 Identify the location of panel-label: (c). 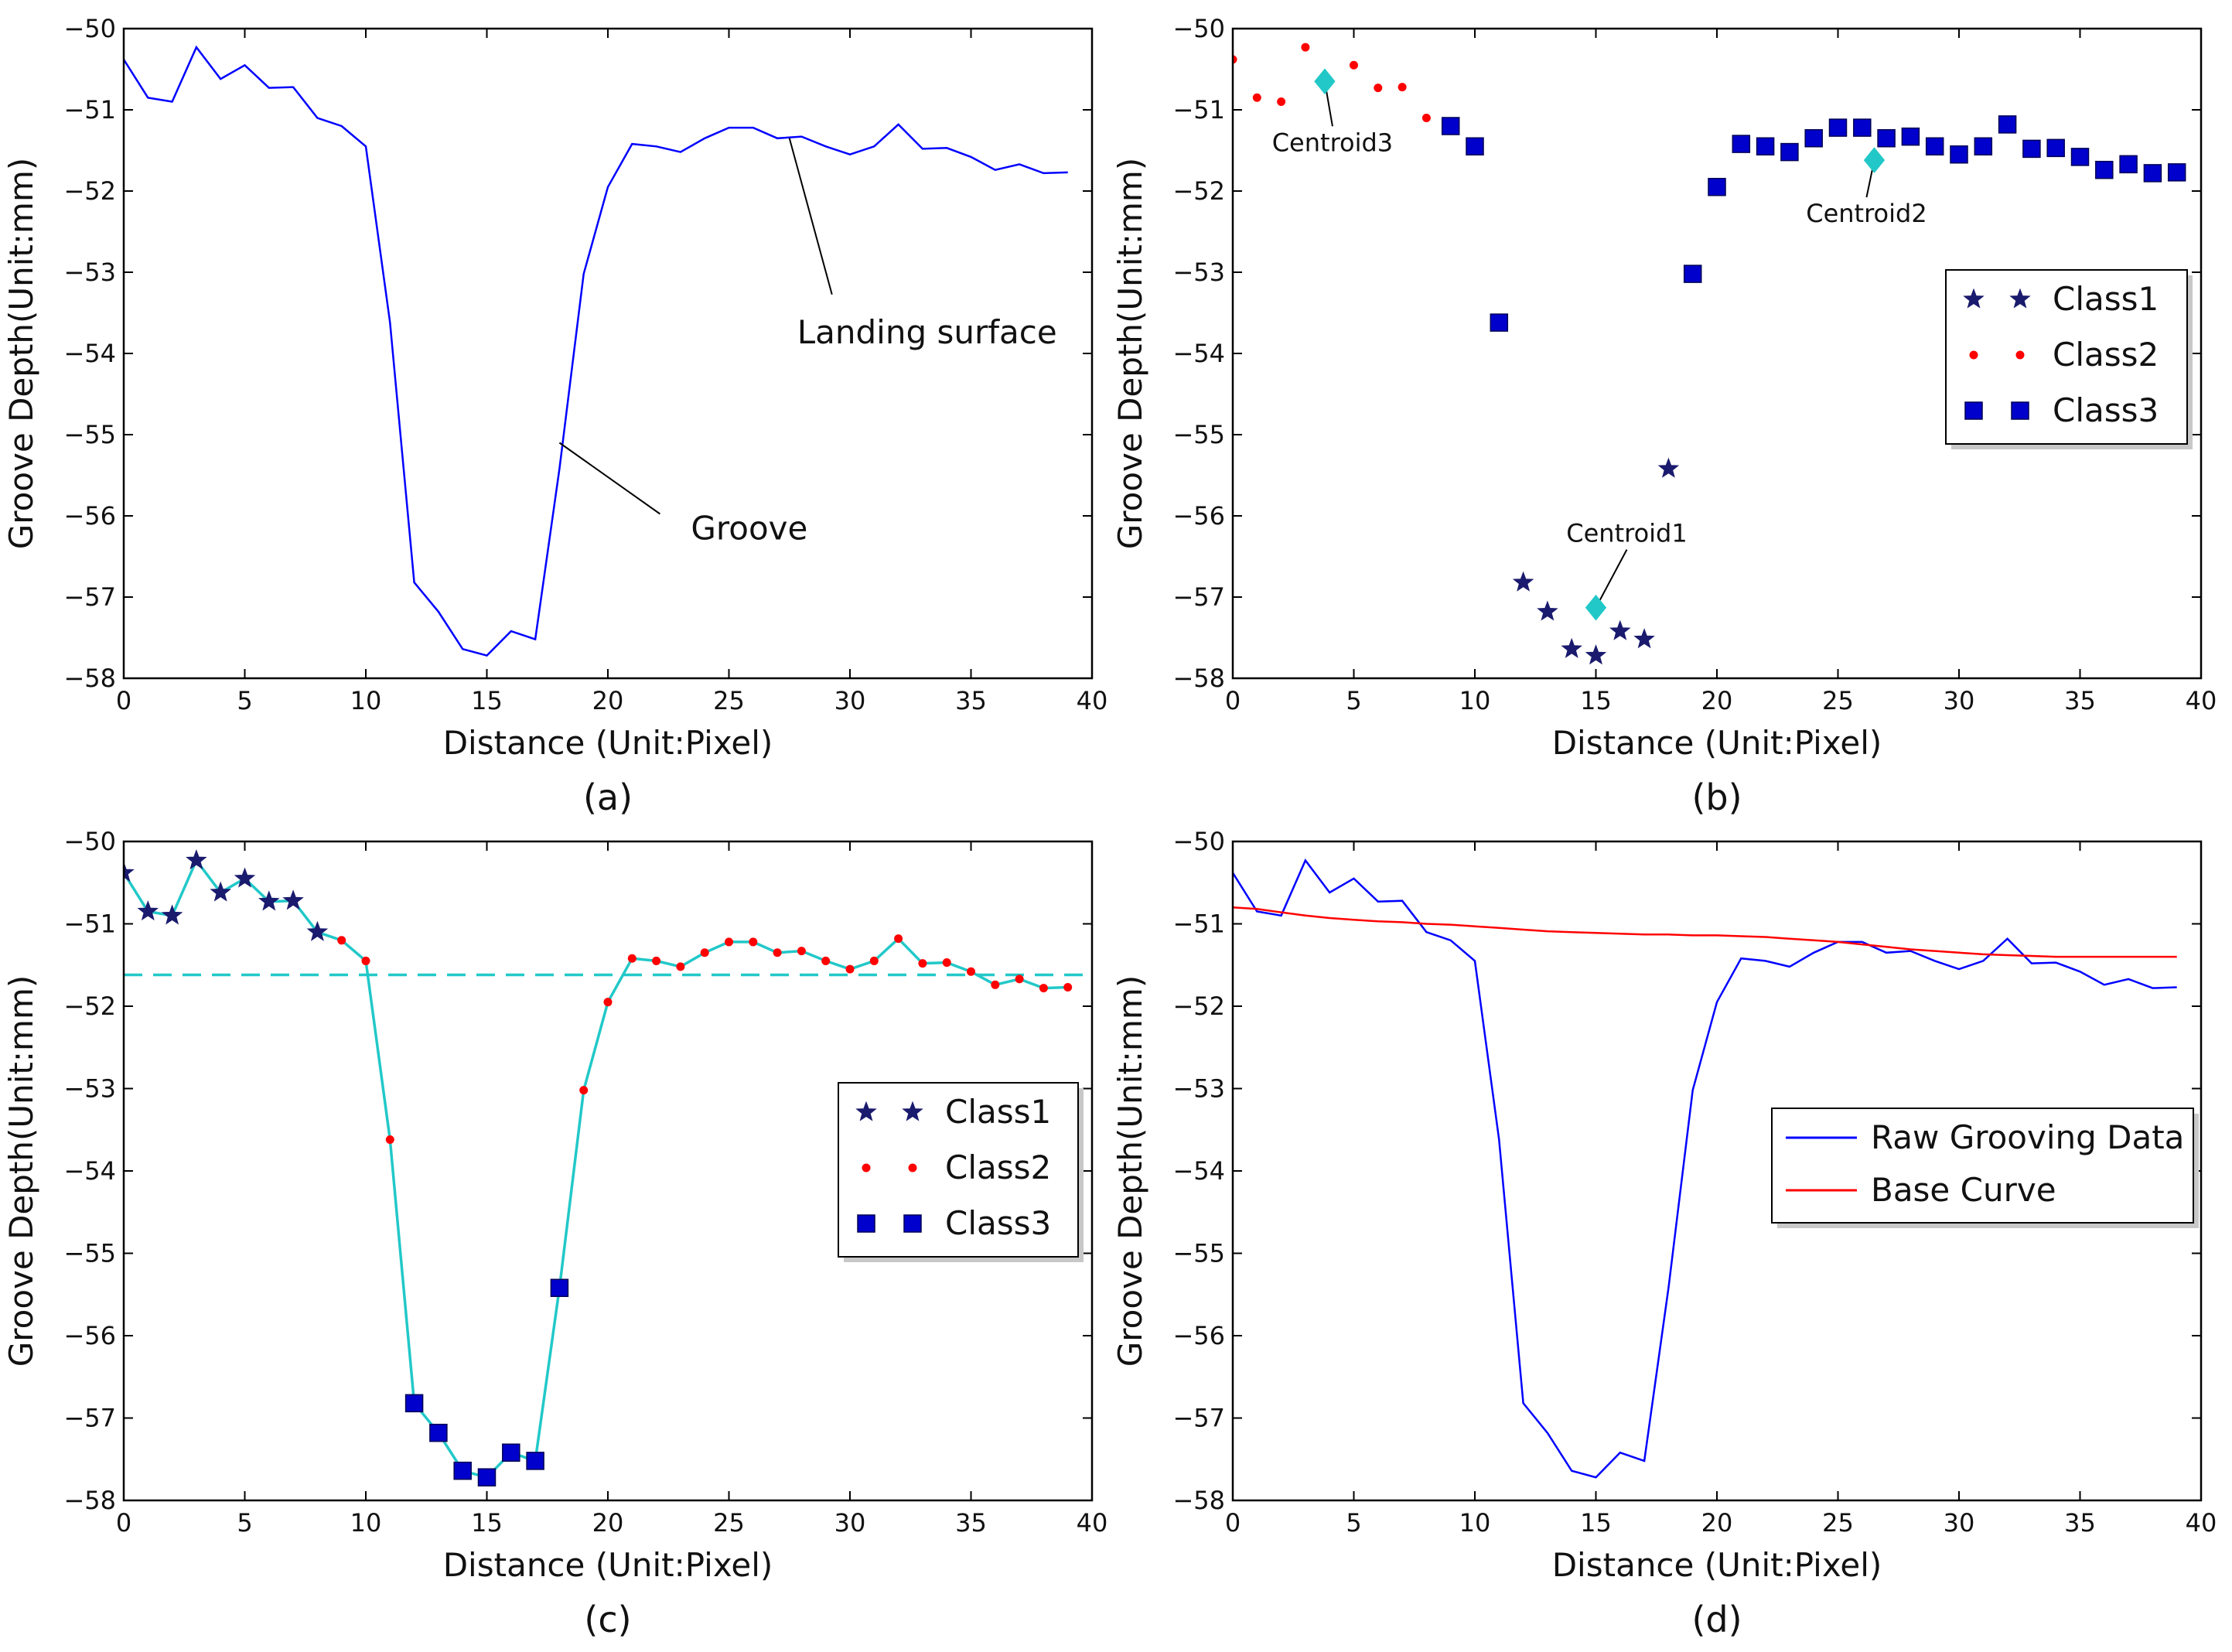
(607, 1619).